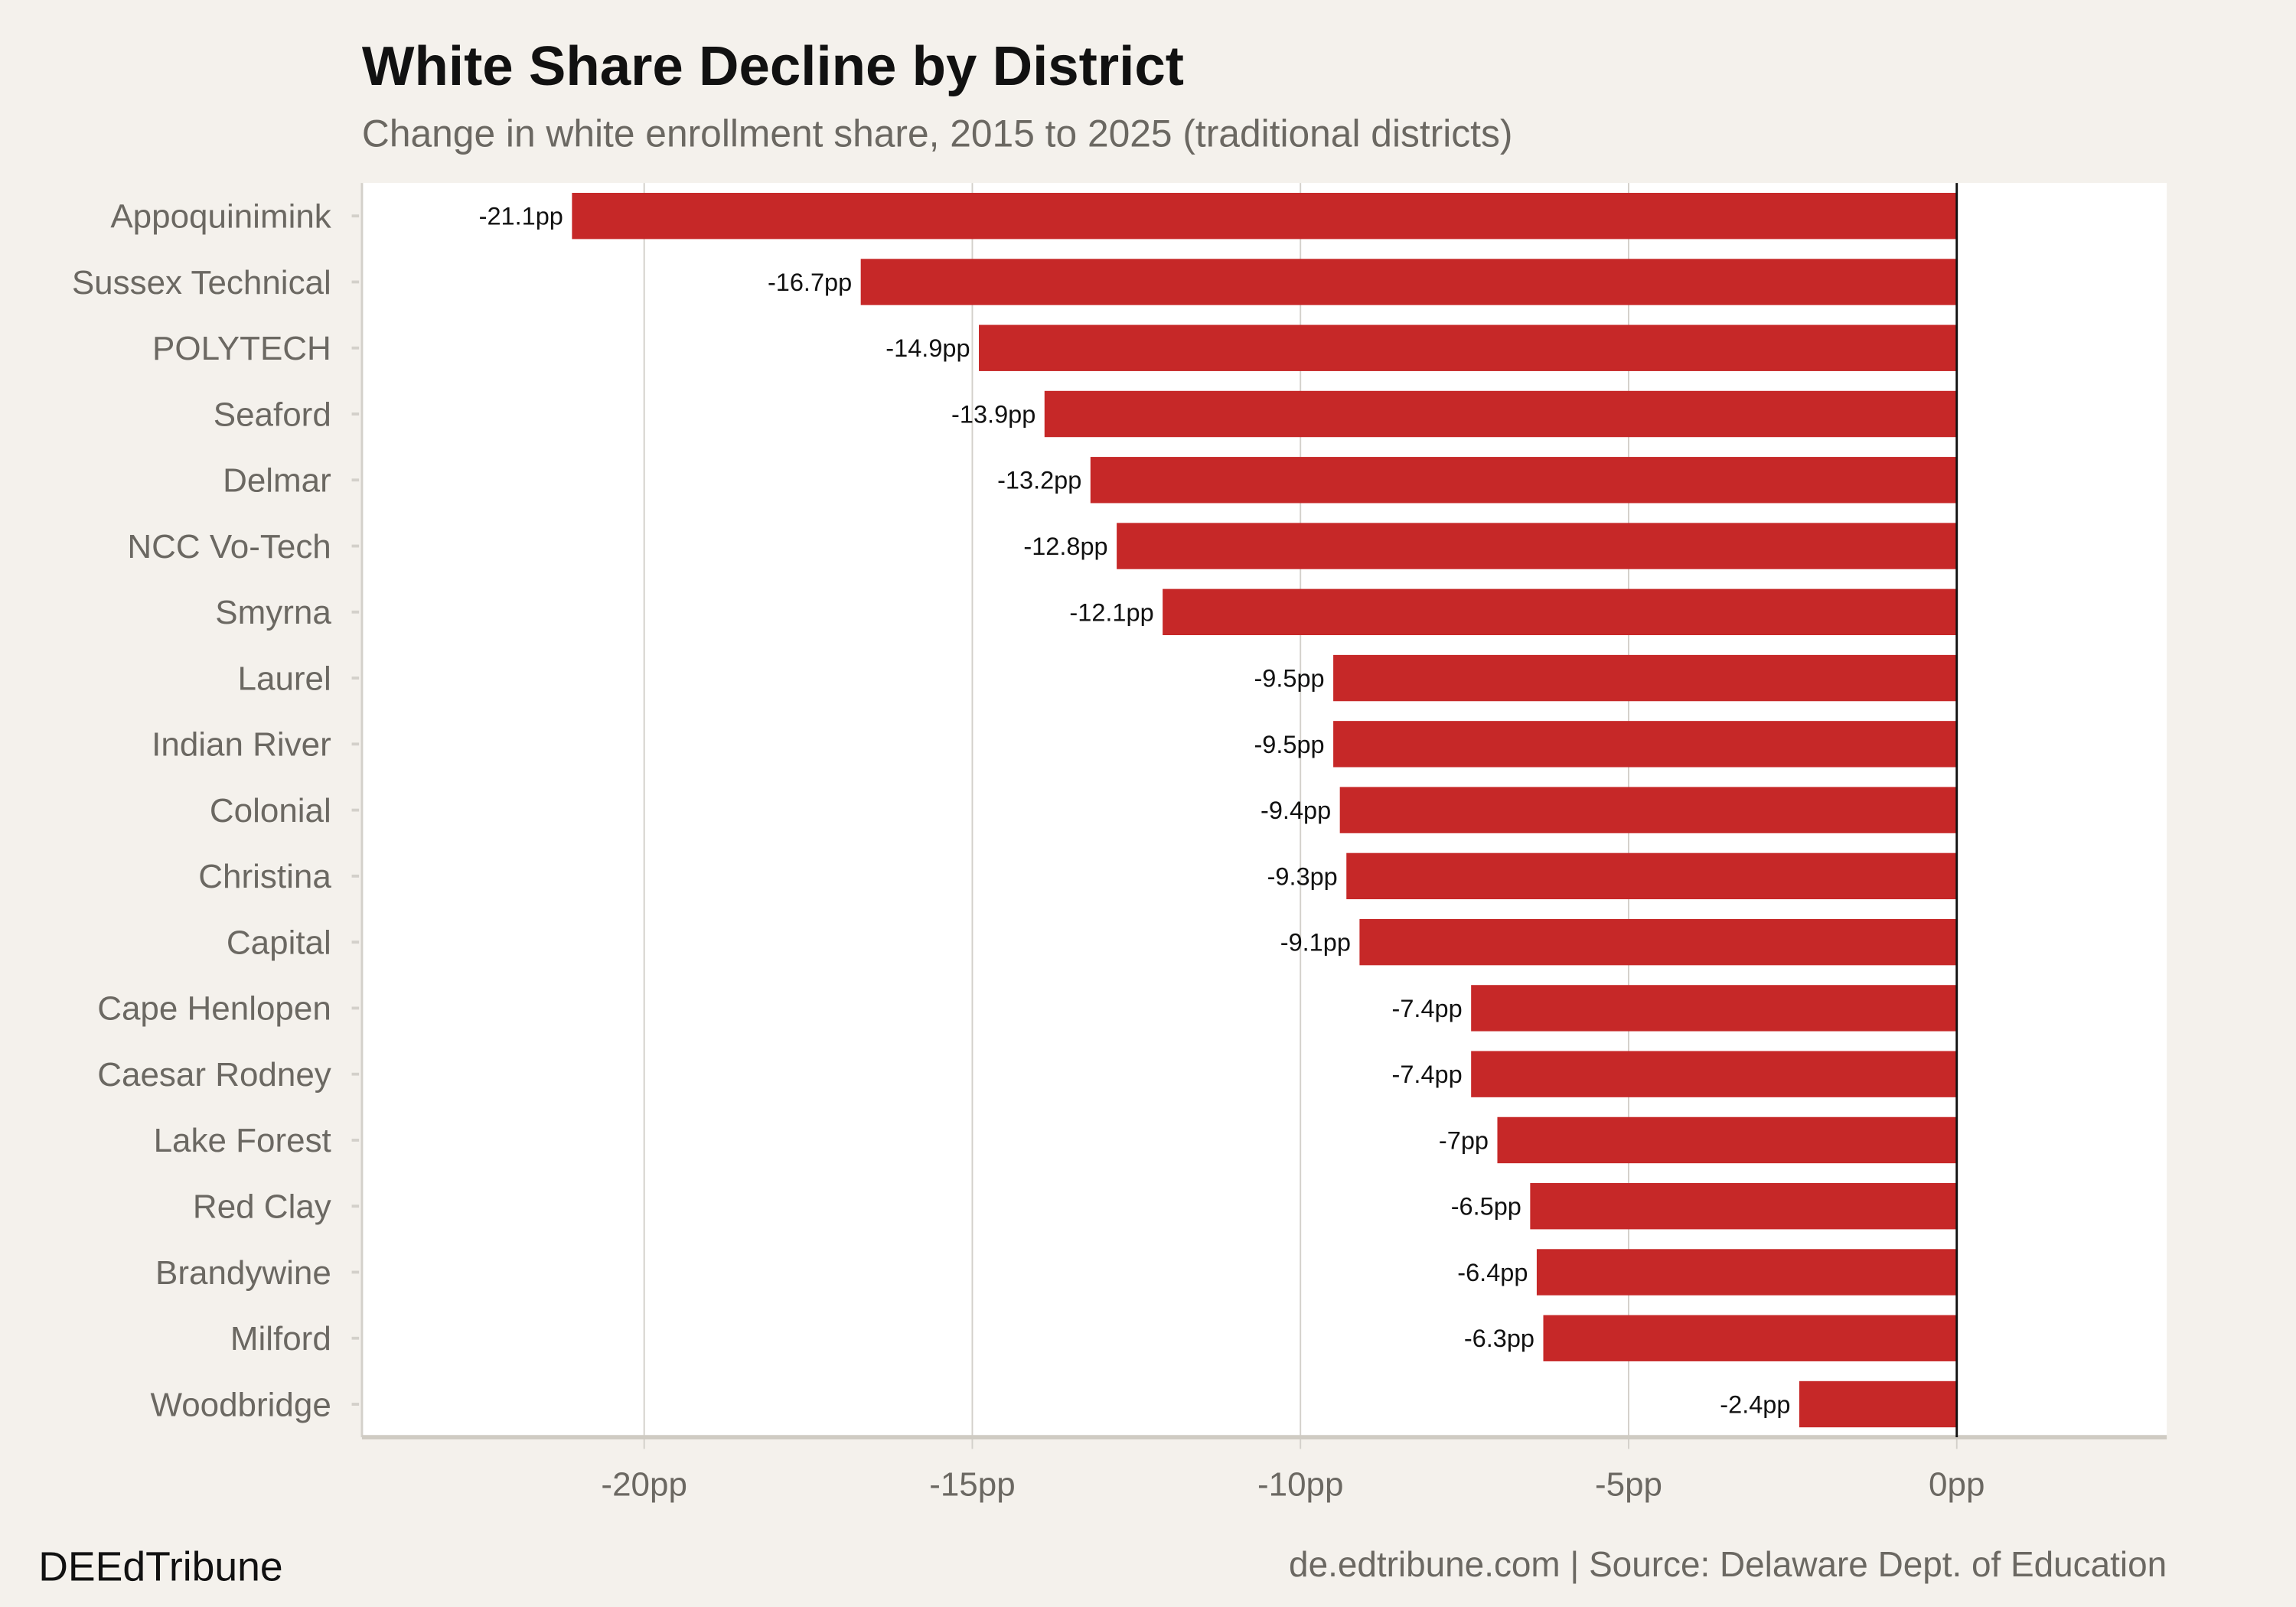 The height and width of the screenshot is (1607, 2296). I want to click on data-label: -9.1pp, so click(1315, 943).